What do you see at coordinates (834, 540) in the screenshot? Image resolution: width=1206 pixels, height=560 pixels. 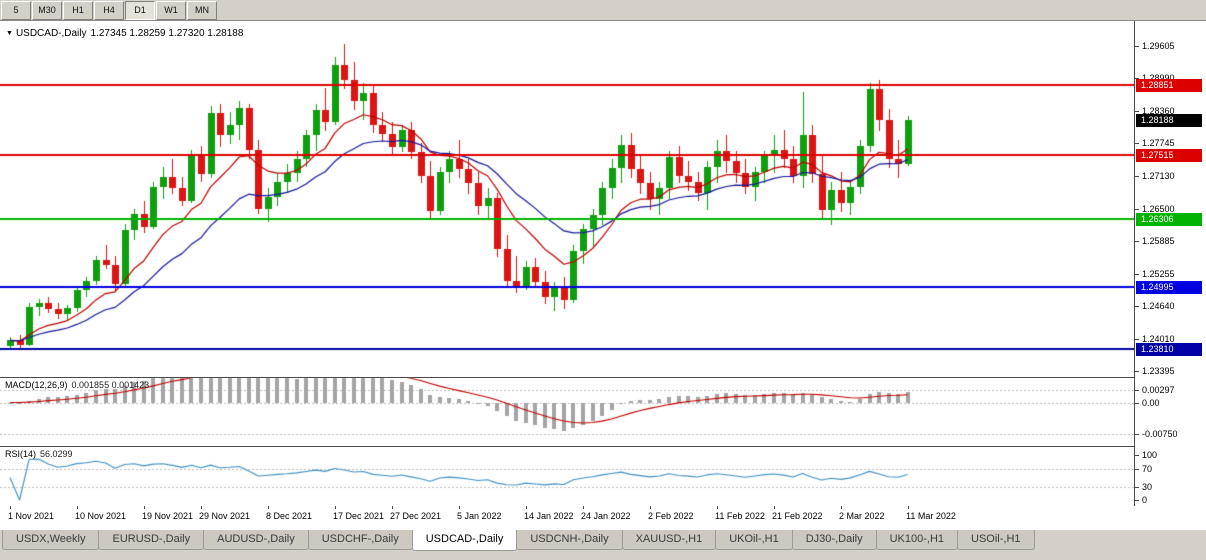 I see `chart-tab-dj30-daily: DJ30-,Daily` at bounding box center [834, 540].